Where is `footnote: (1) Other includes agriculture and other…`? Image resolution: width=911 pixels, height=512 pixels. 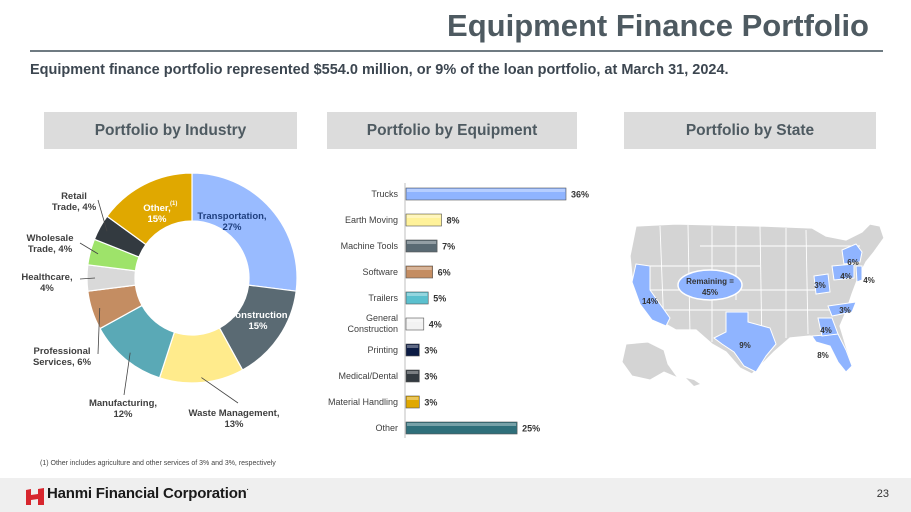
footnote: (1) Other includes agriculture and other… is located at coordinates (158, 463).